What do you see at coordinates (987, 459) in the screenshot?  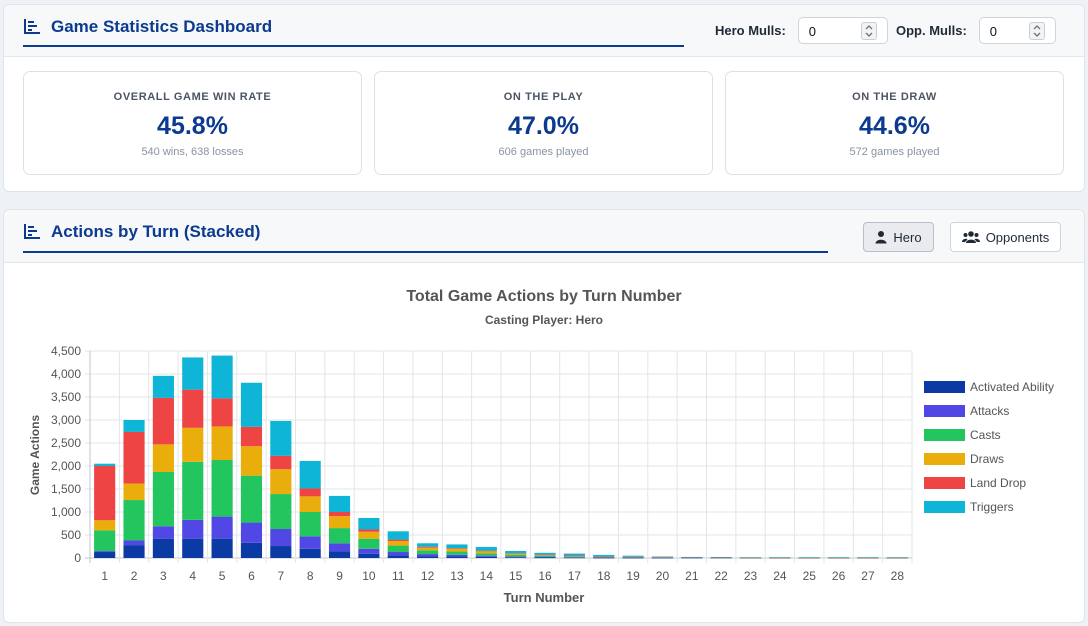 I see `legend-label: Draws` at bounding box center [987, 459].